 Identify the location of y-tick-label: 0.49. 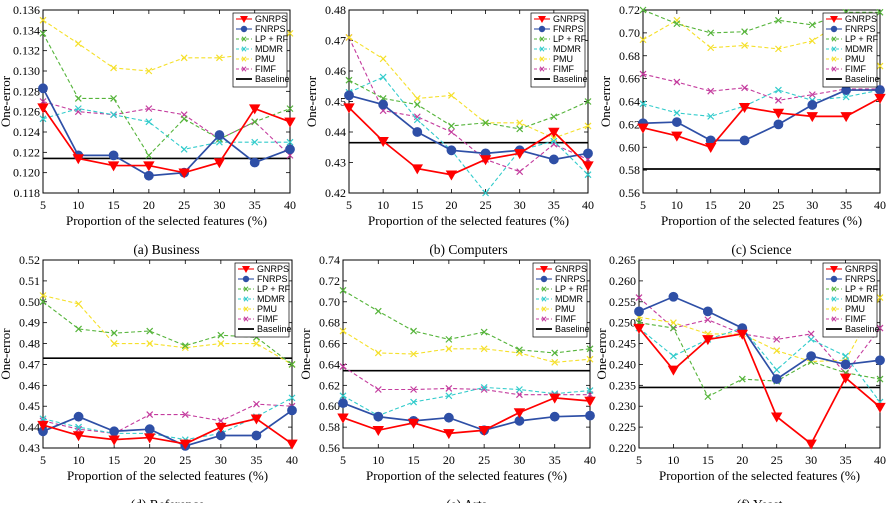
(29, 323).